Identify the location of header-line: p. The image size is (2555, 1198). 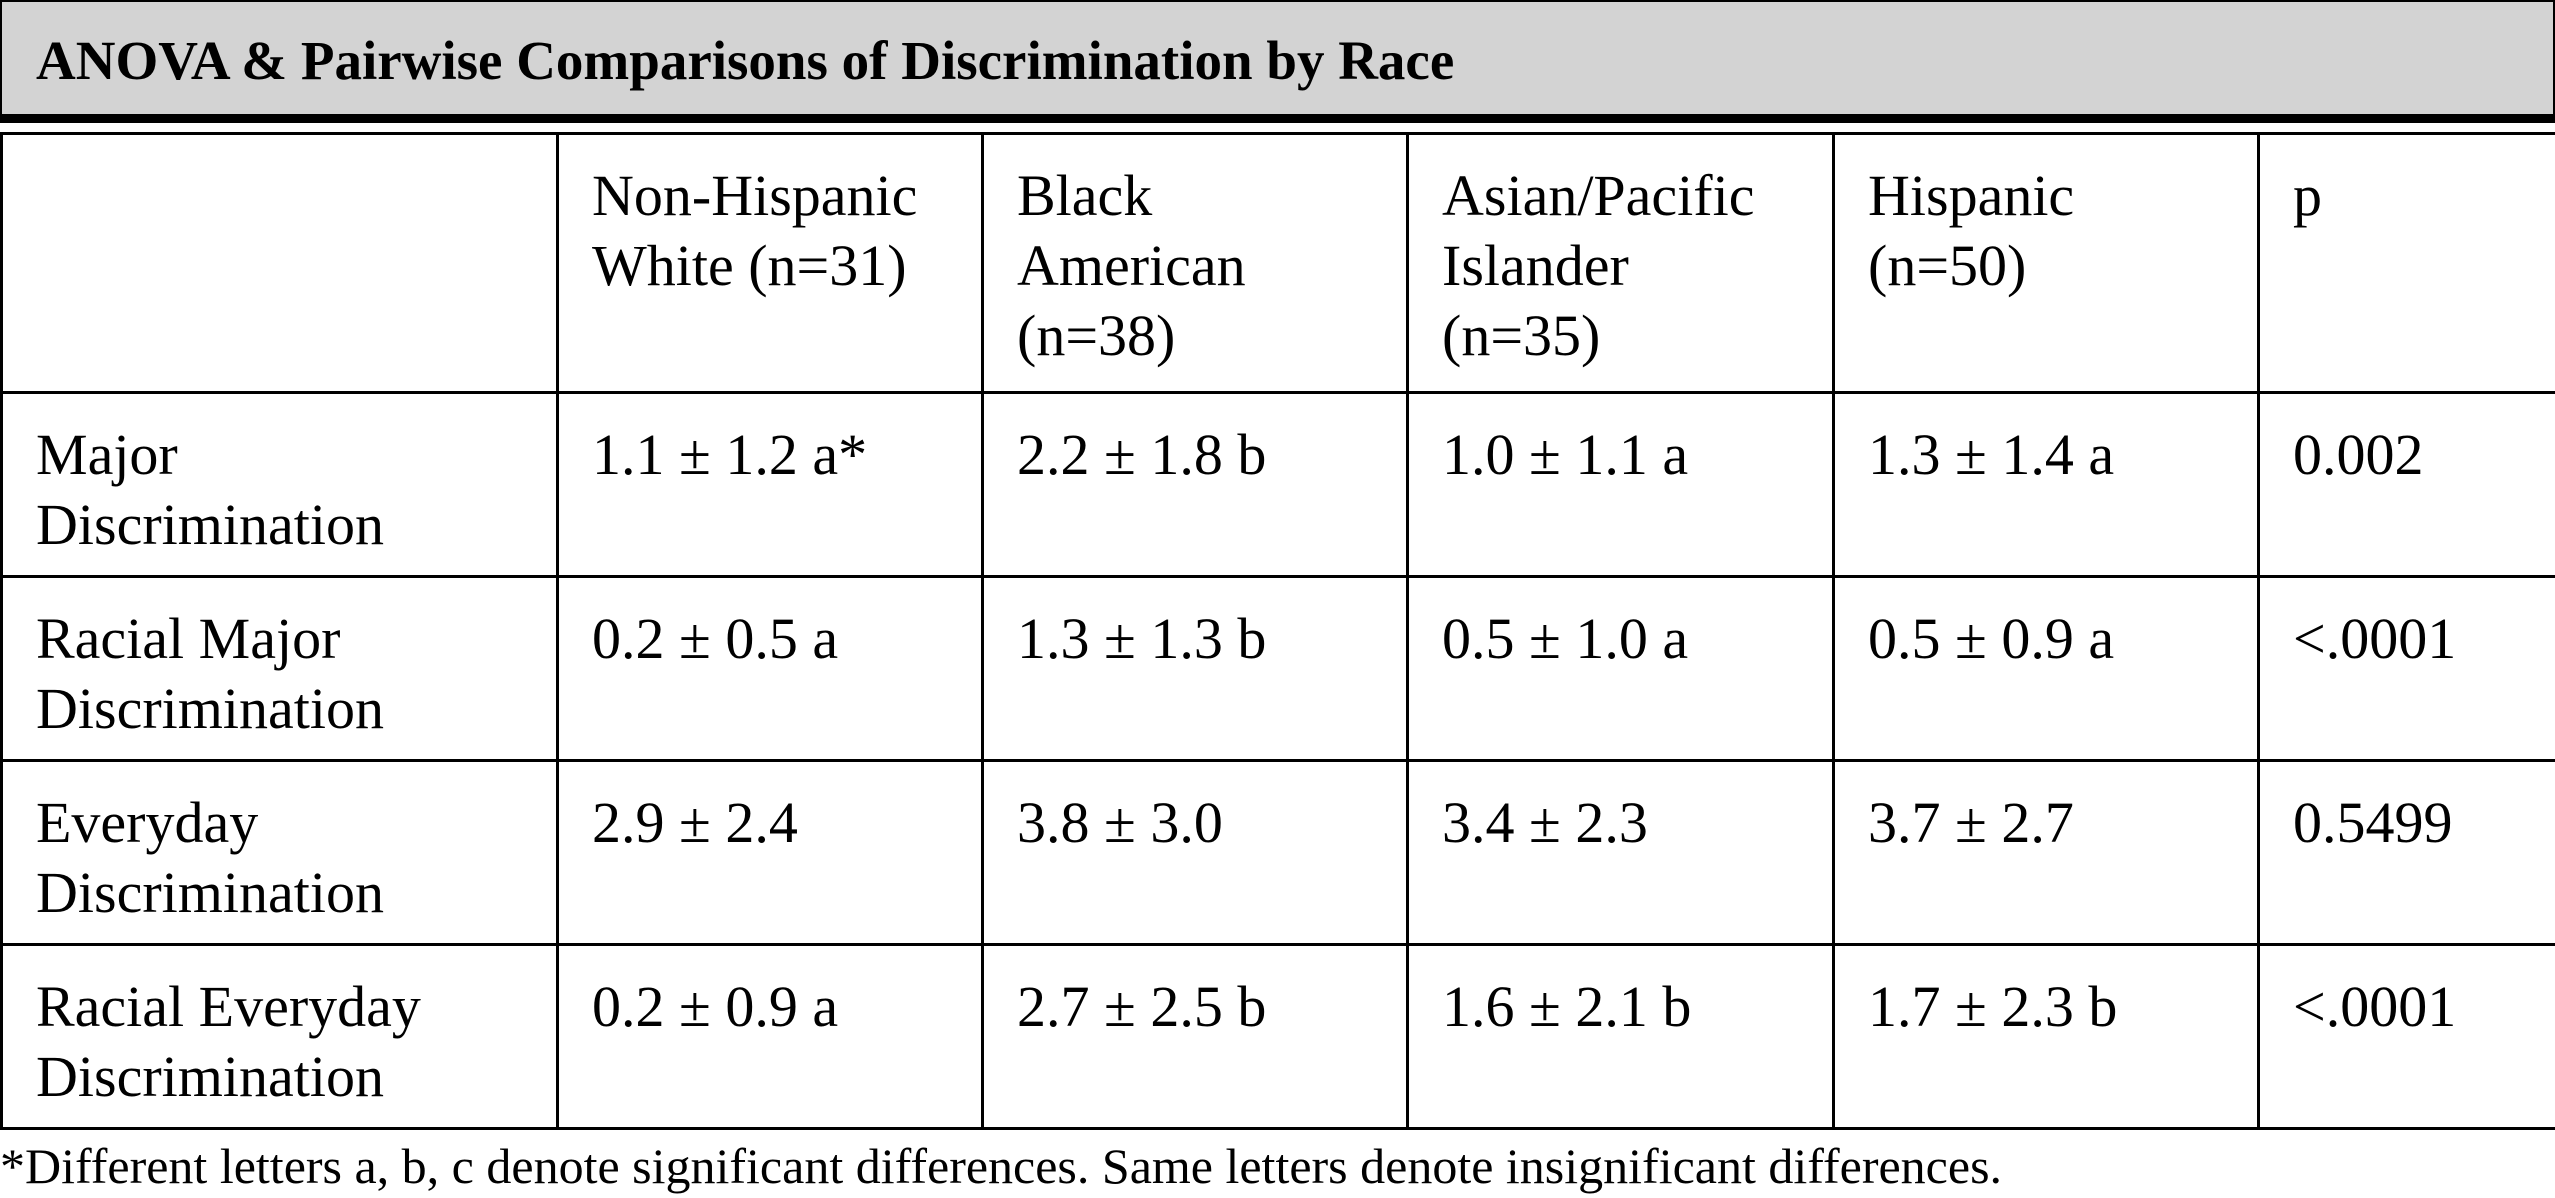
(2424, 196).